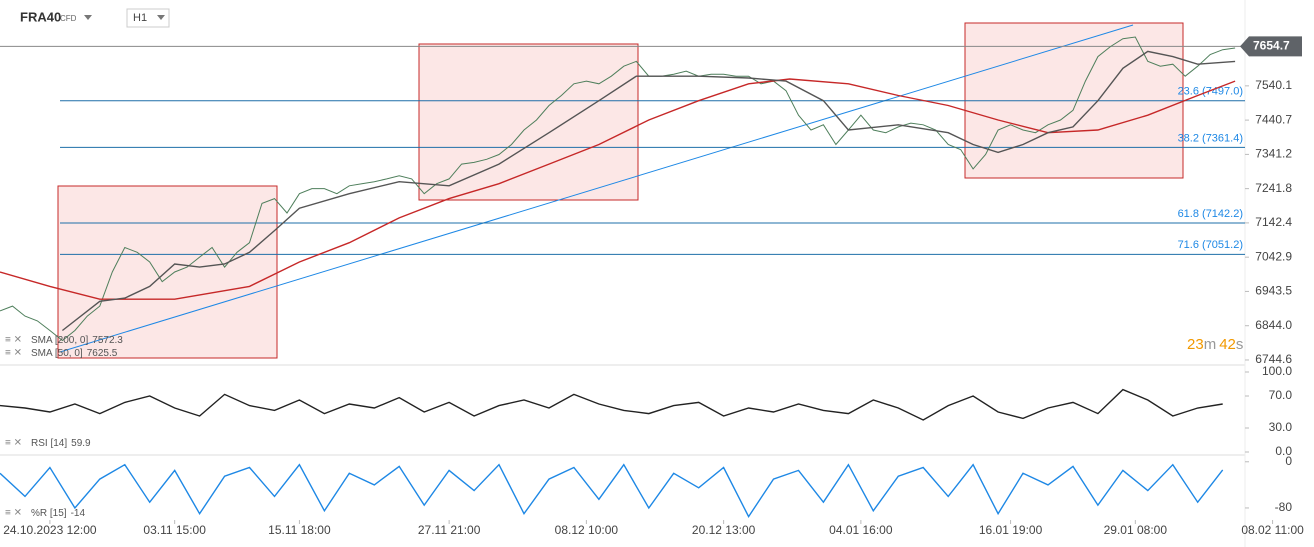  What do you see at coordinates (40, 16) in the screenshot?
I see `symbol: FRA40` at bounding box center [40, 16].